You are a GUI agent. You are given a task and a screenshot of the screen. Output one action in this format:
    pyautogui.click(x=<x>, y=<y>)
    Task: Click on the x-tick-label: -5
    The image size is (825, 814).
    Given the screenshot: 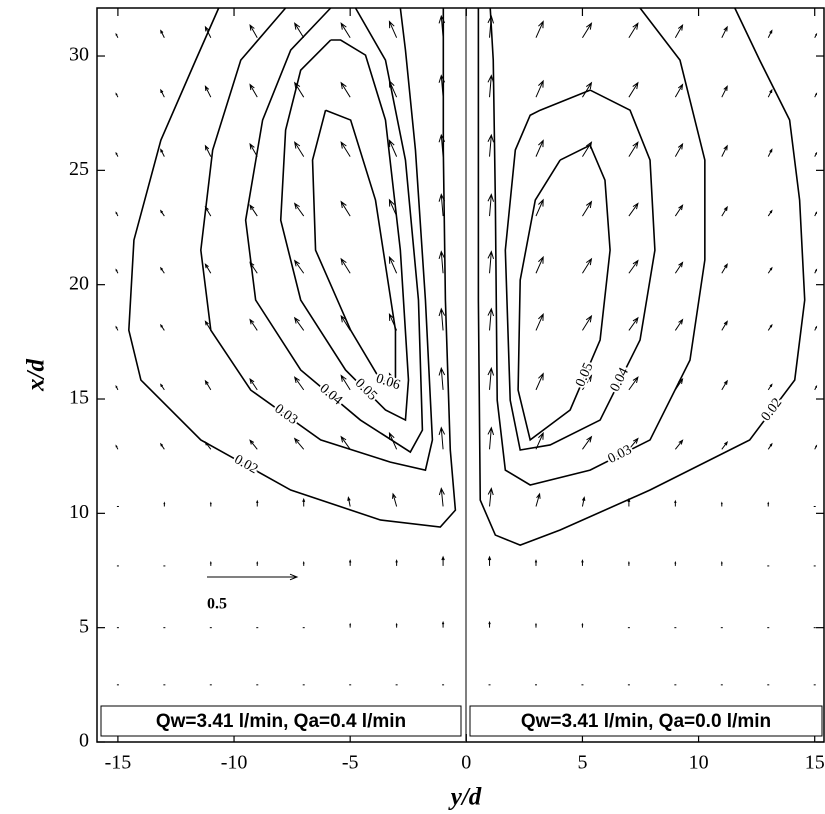 What is the action you would take?
    pyautogui.click(x=350, y=763)
    